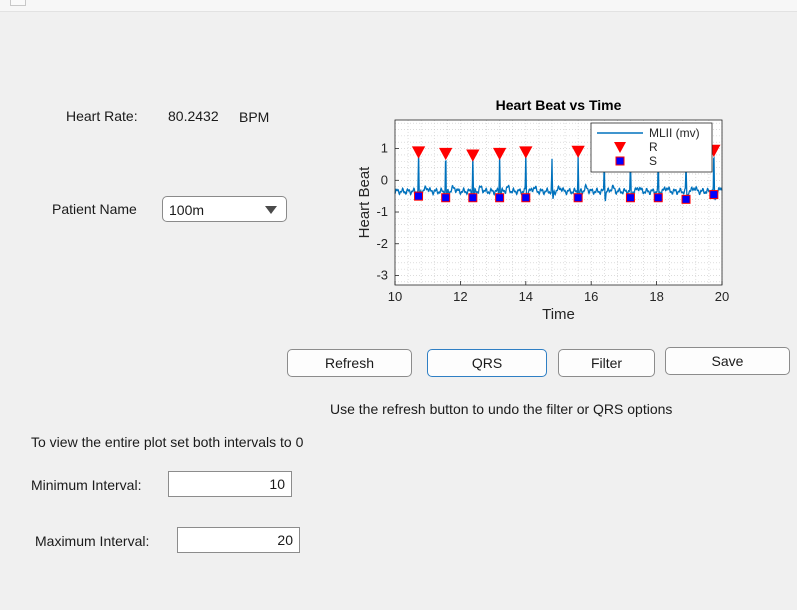 The image size is (797, 610). I want to click on minimum-interval-input, so click(230, 484).